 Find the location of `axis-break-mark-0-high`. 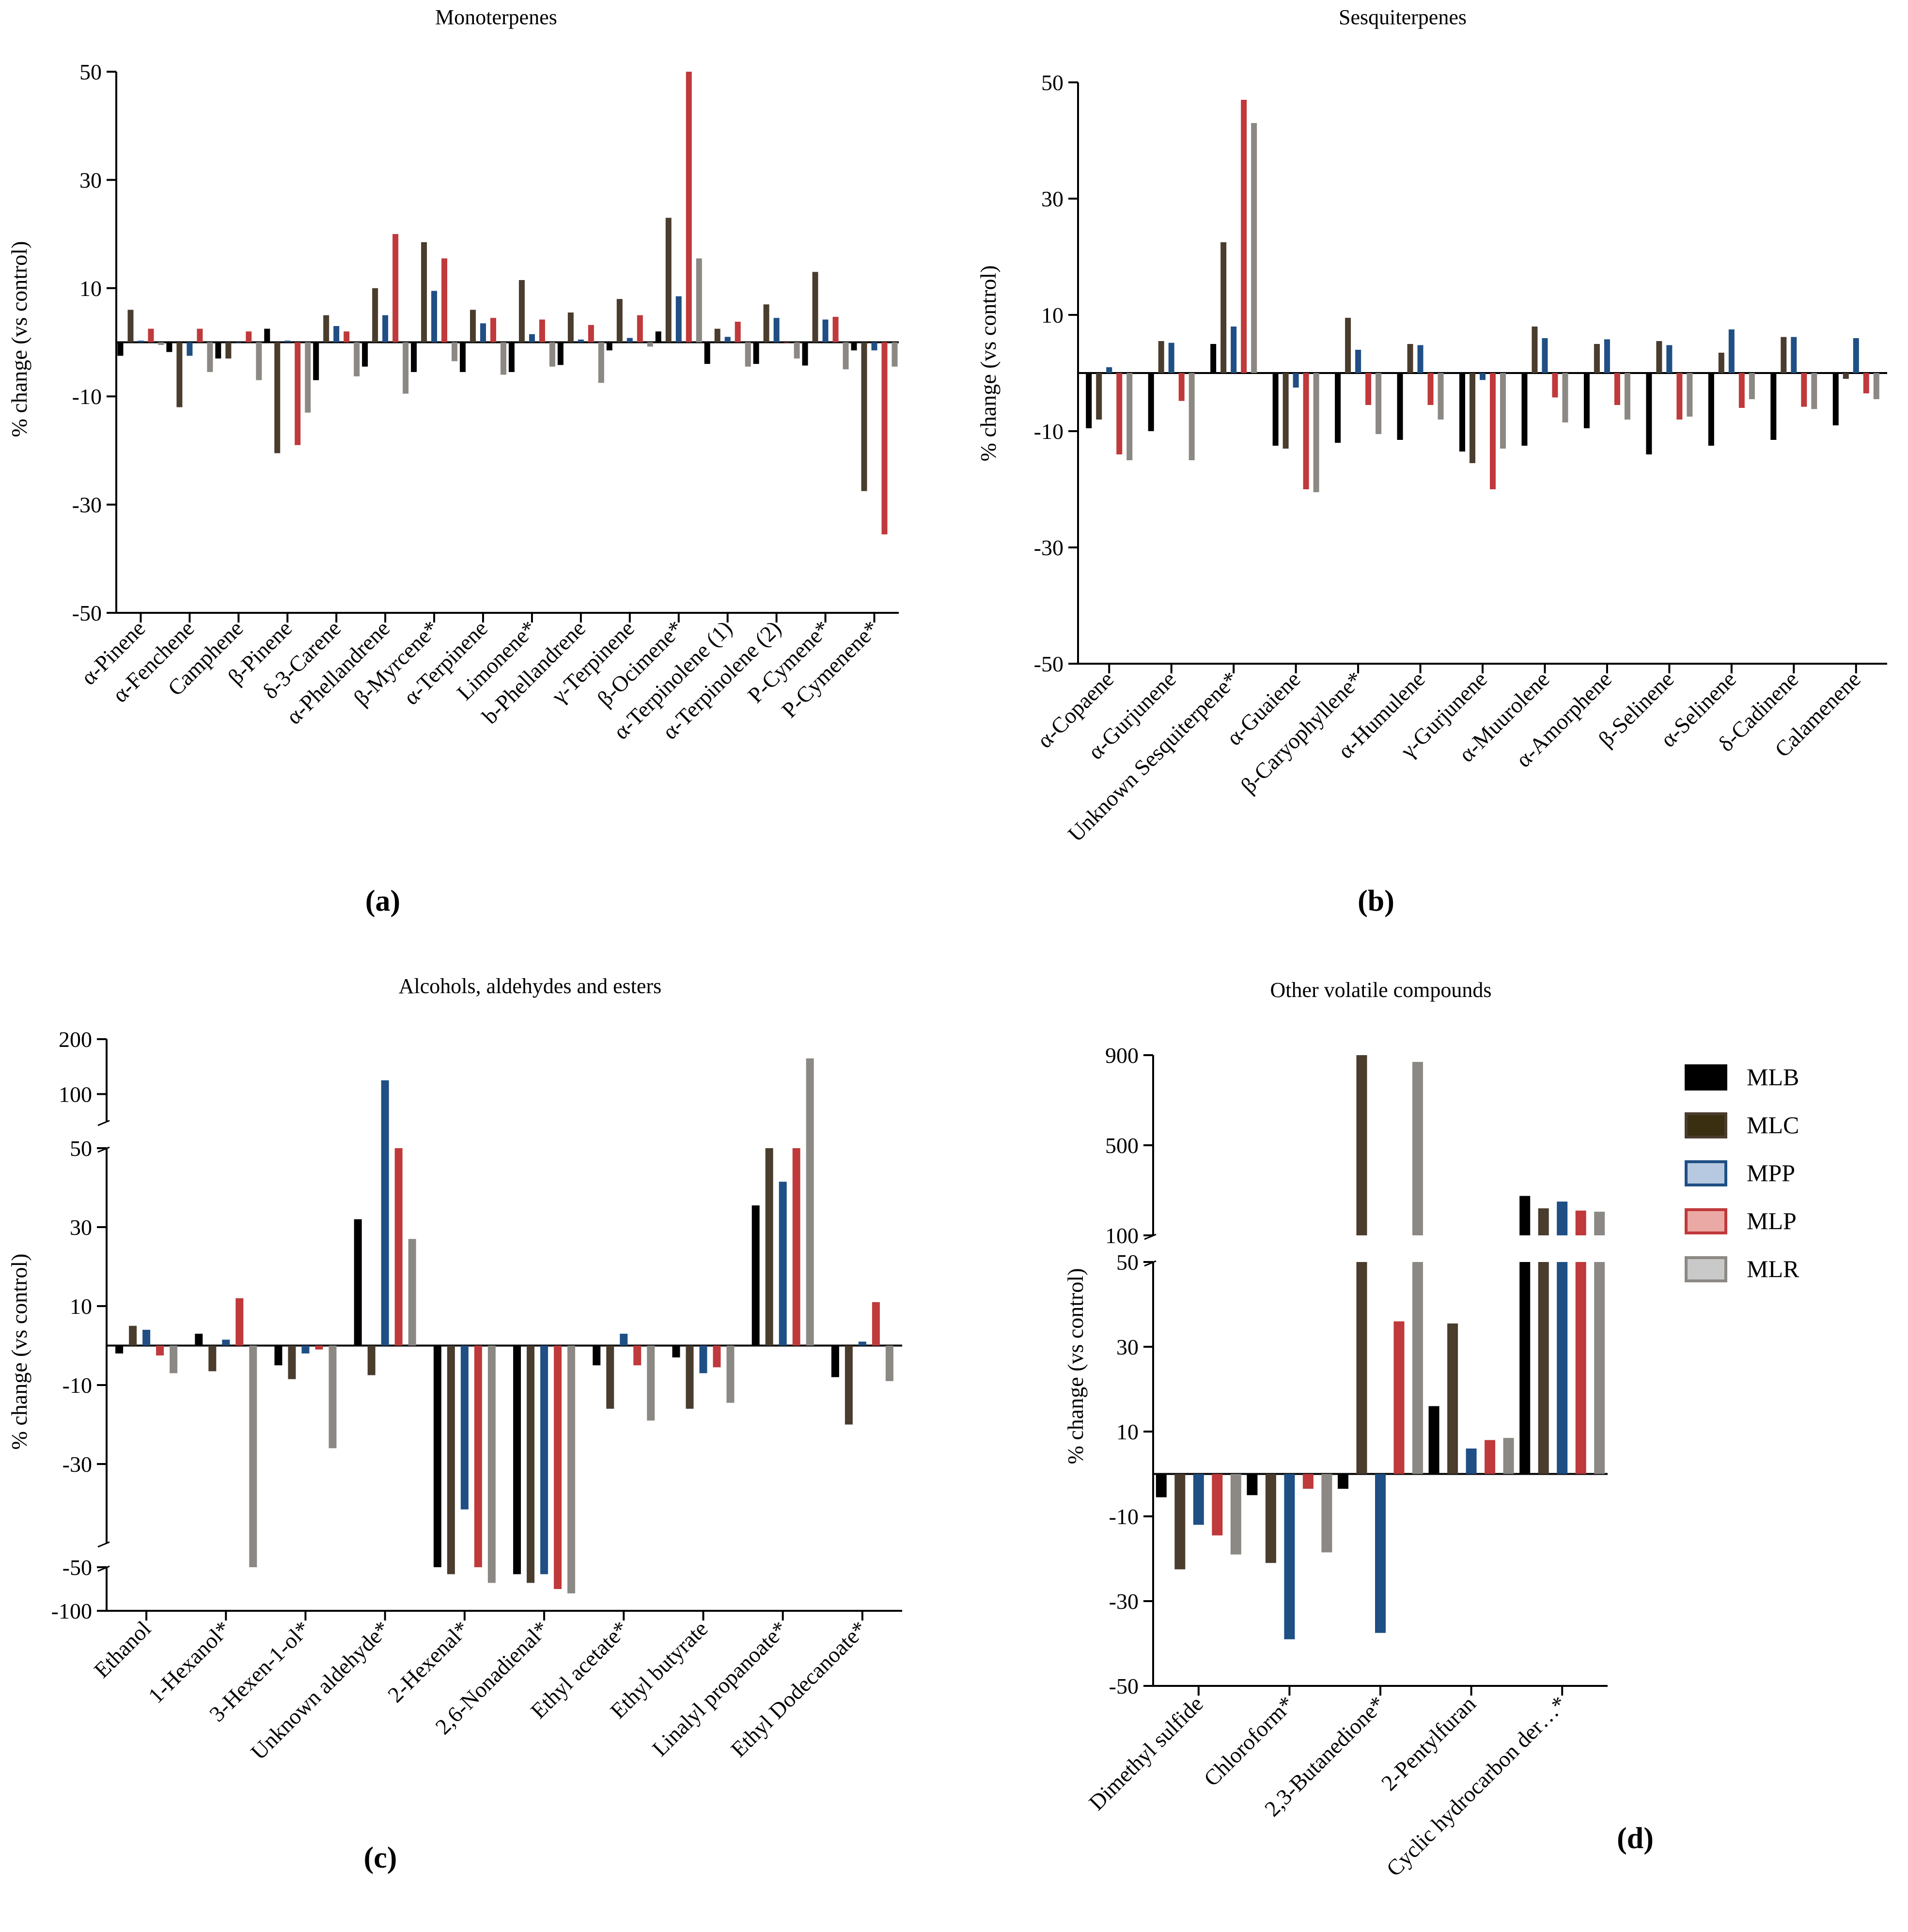

axis-break-mark-0-high is located at coordinates (1150, 1263).